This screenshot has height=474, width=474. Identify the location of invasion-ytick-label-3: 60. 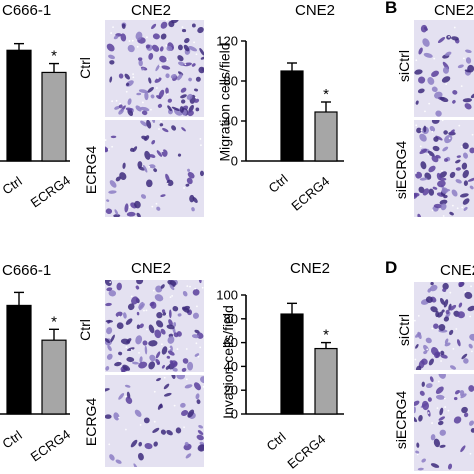
(231, 342).